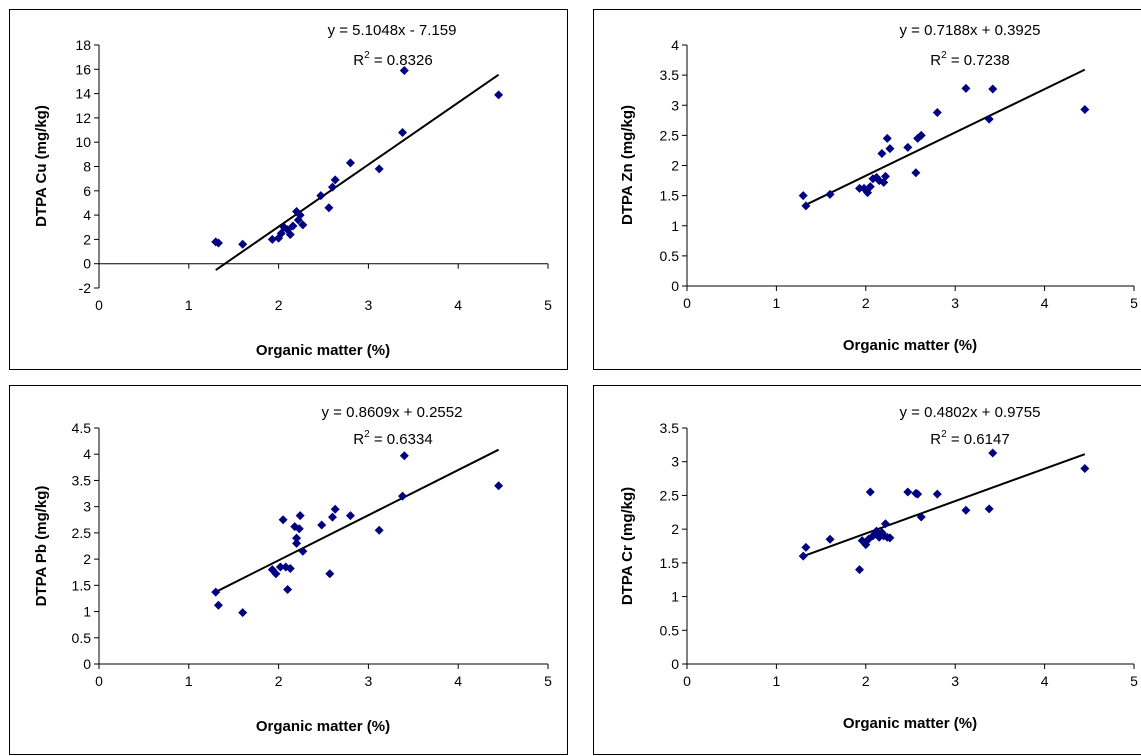 The image size is (1141, 756). What do you see at coordinates (970, 412) in the screenshot?
I see `chart-3-trend-equation: y = 0.4802x + 0.9755` at bounding box center [970, 412].